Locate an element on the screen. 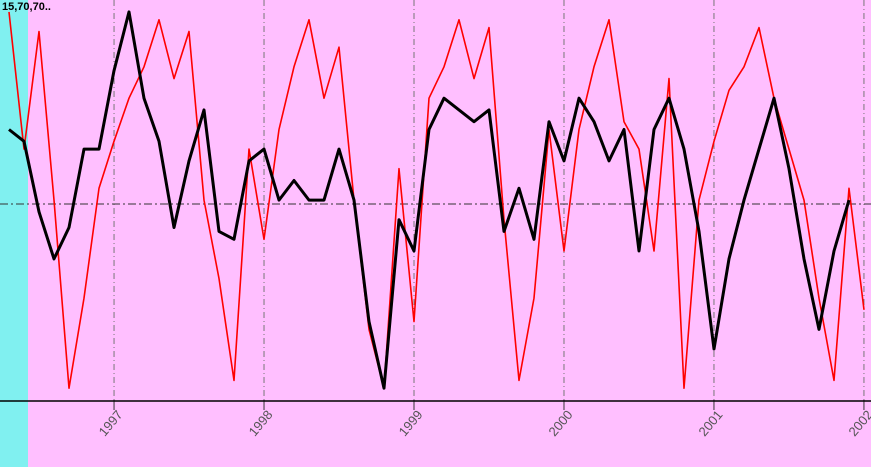  side-strip-bottom is located at coordinates (14, 434).